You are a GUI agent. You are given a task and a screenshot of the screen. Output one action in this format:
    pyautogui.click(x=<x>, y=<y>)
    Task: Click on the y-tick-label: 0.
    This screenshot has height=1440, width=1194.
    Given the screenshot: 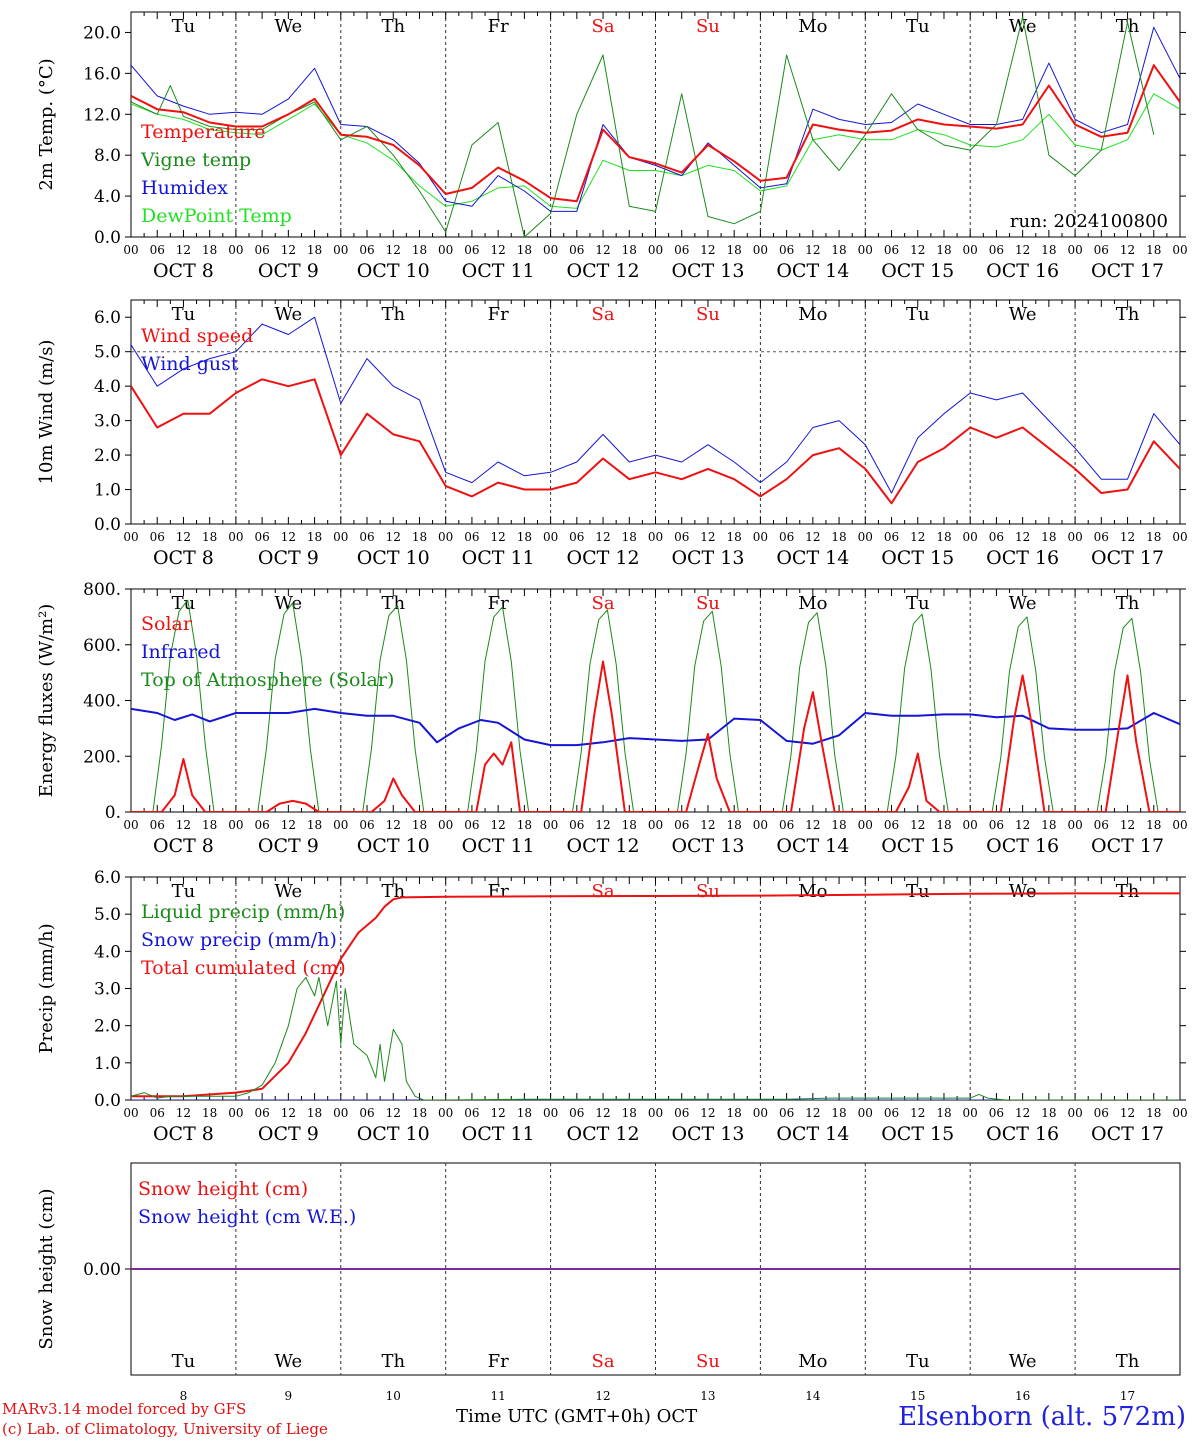 What is the action you would take?
    pyautogui.click(x=113, y=813)
    